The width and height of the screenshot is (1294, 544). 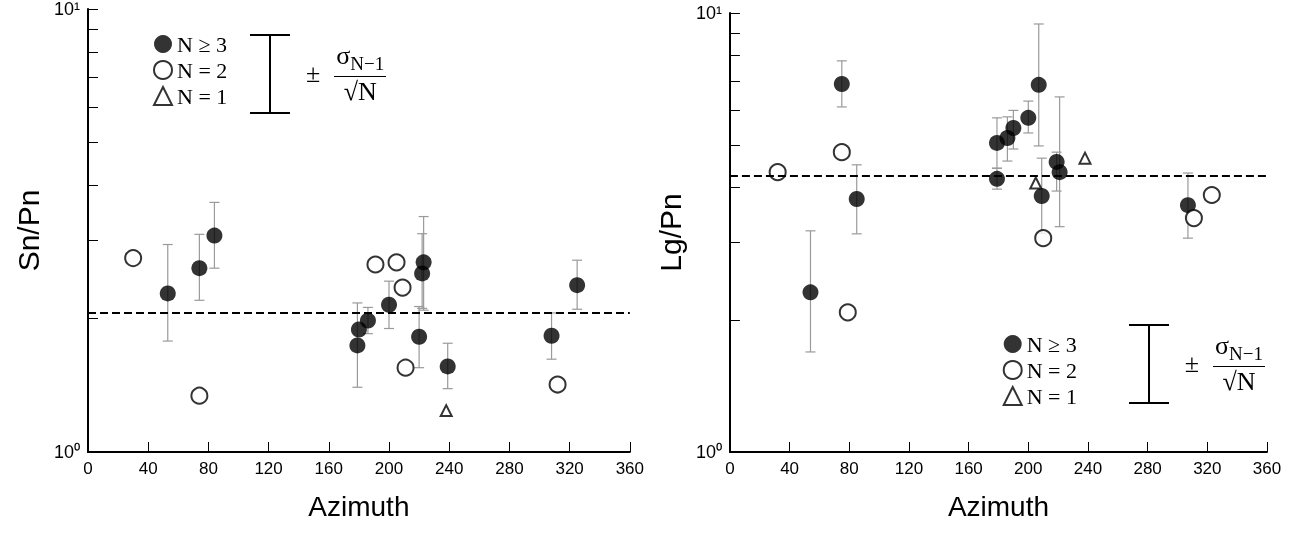 What do you see at coordinates (28, 230) in the screenshot?
I see `y-axis-title: Sn/Pn` at bounding box center [28, 230].